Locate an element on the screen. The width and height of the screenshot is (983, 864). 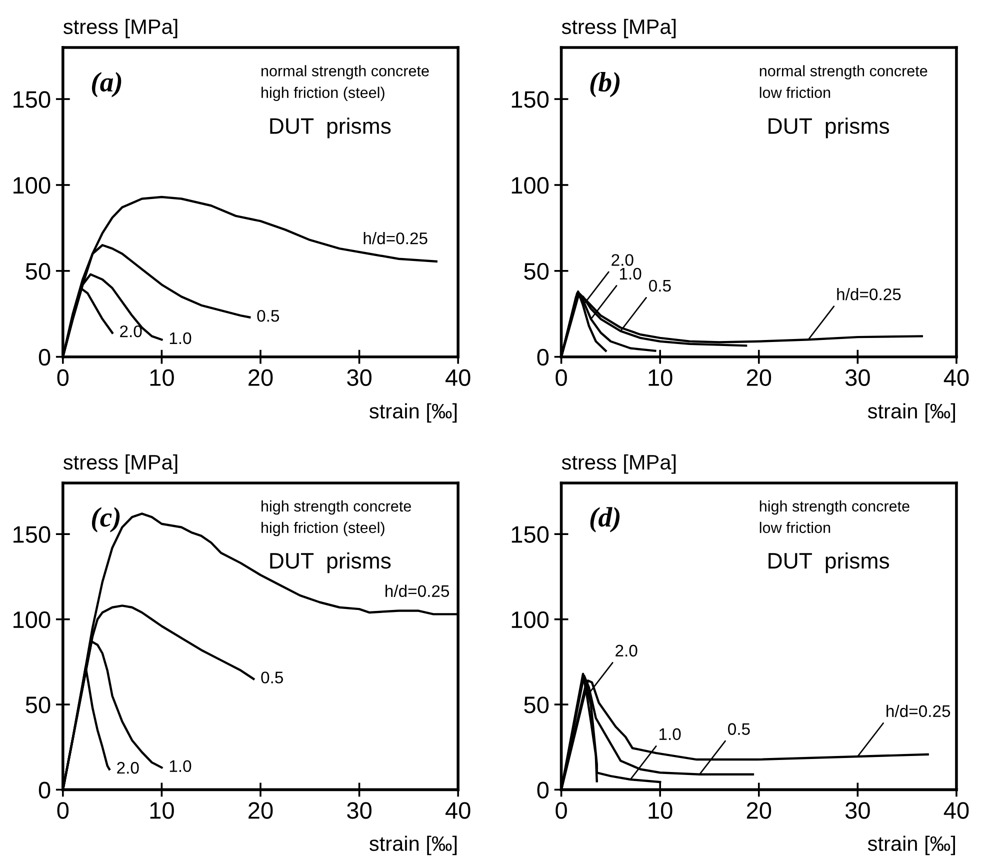
annotation: (b) is located at coordinates (605, 85).